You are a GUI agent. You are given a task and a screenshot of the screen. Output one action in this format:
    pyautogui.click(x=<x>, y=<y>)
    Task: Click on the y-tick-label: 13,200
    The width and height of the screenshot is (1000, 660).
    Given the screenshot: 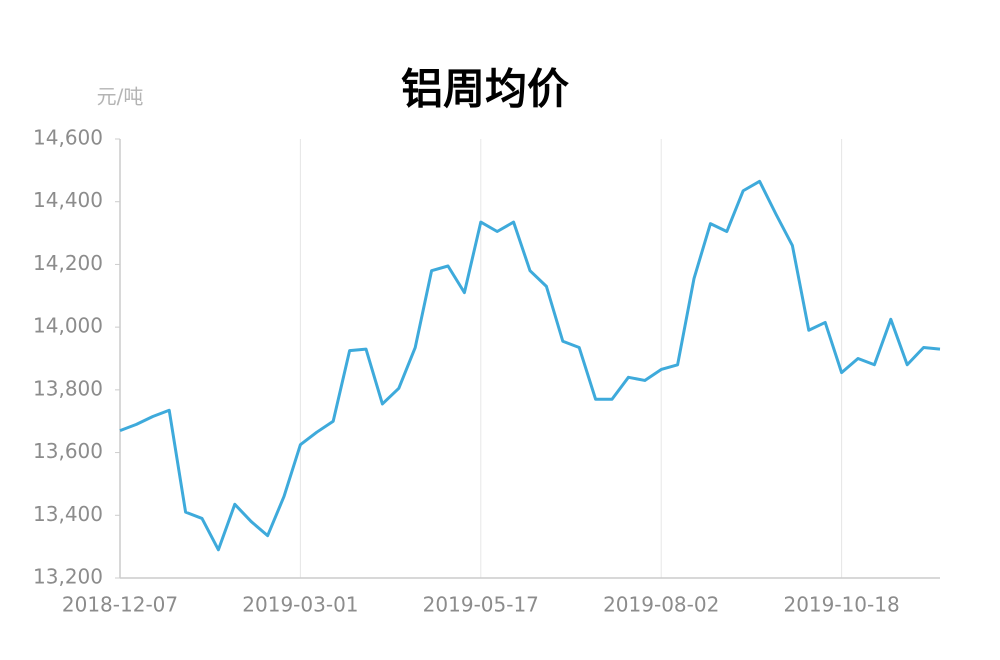 What is the action you would take?
    pyautogui.click(x=68, y=577)
    